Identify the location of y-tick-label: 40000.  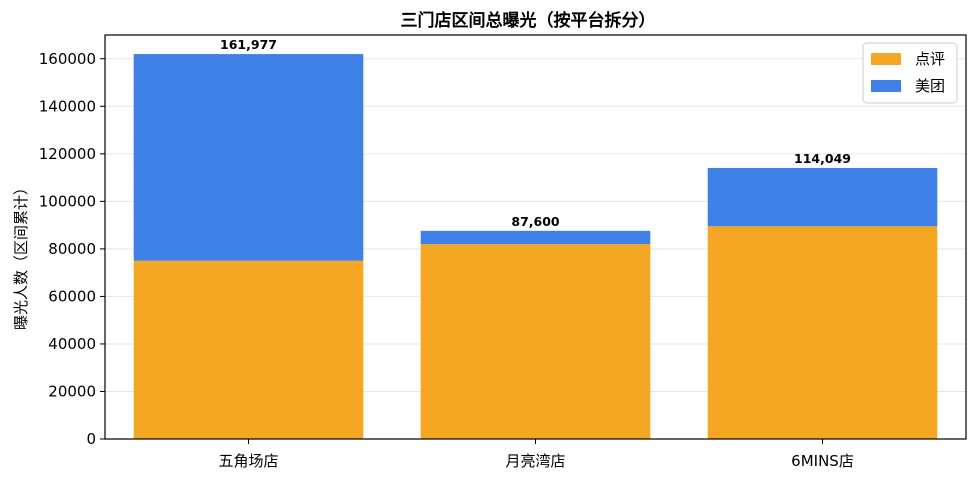
(72, 344).